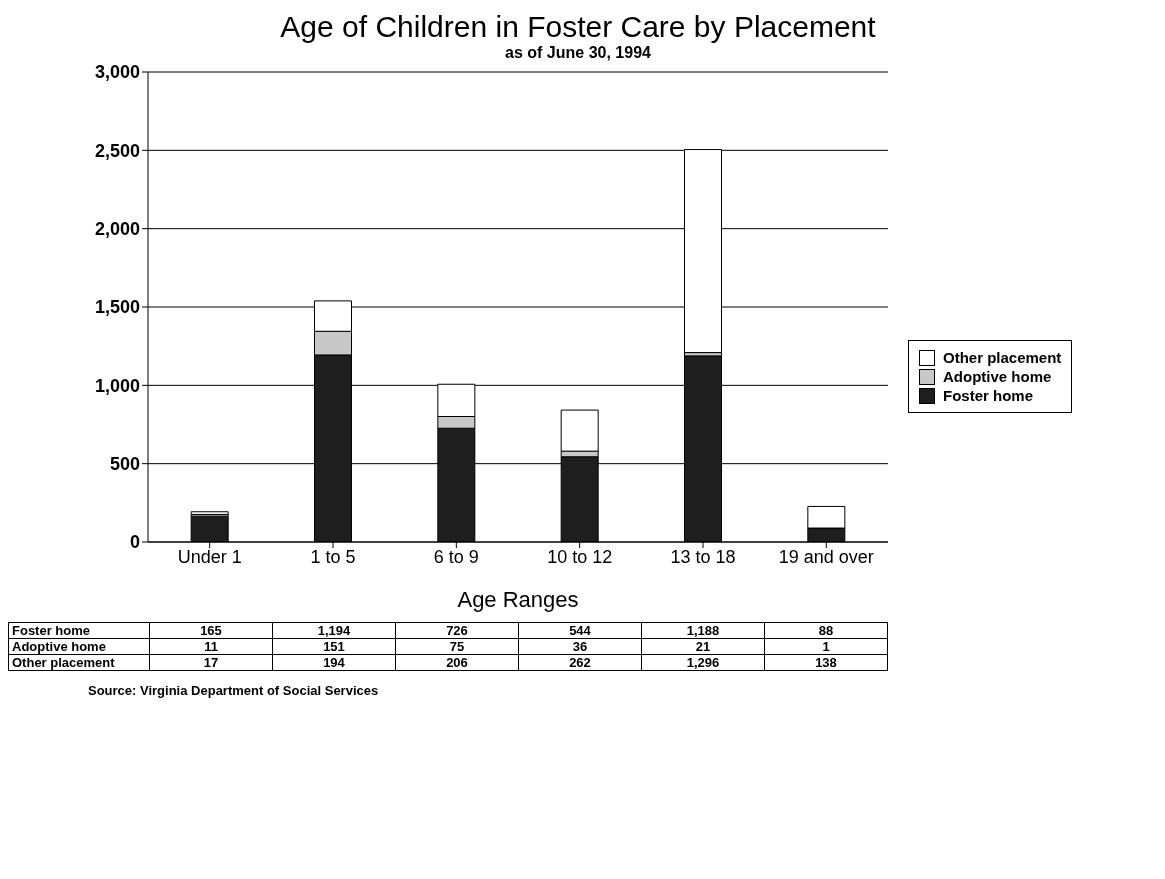 Image resolution: width=1165 pixels, height=879 pixels. What do you see at coordinates (117, 385) in the screenshot?
I see `y-tick-label: 1,000` at bounding box center [117, 385].